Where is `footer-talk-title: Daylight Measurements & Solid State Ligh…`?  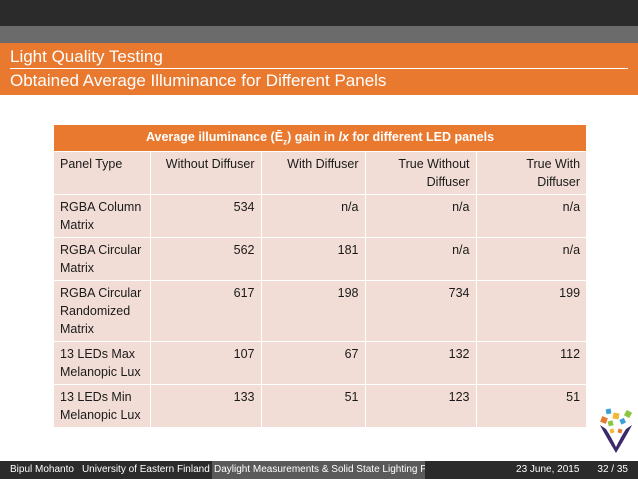 footer-talk-title: Daylight Measurements & Solid State Ligh… is located at coordinates (318, 470).